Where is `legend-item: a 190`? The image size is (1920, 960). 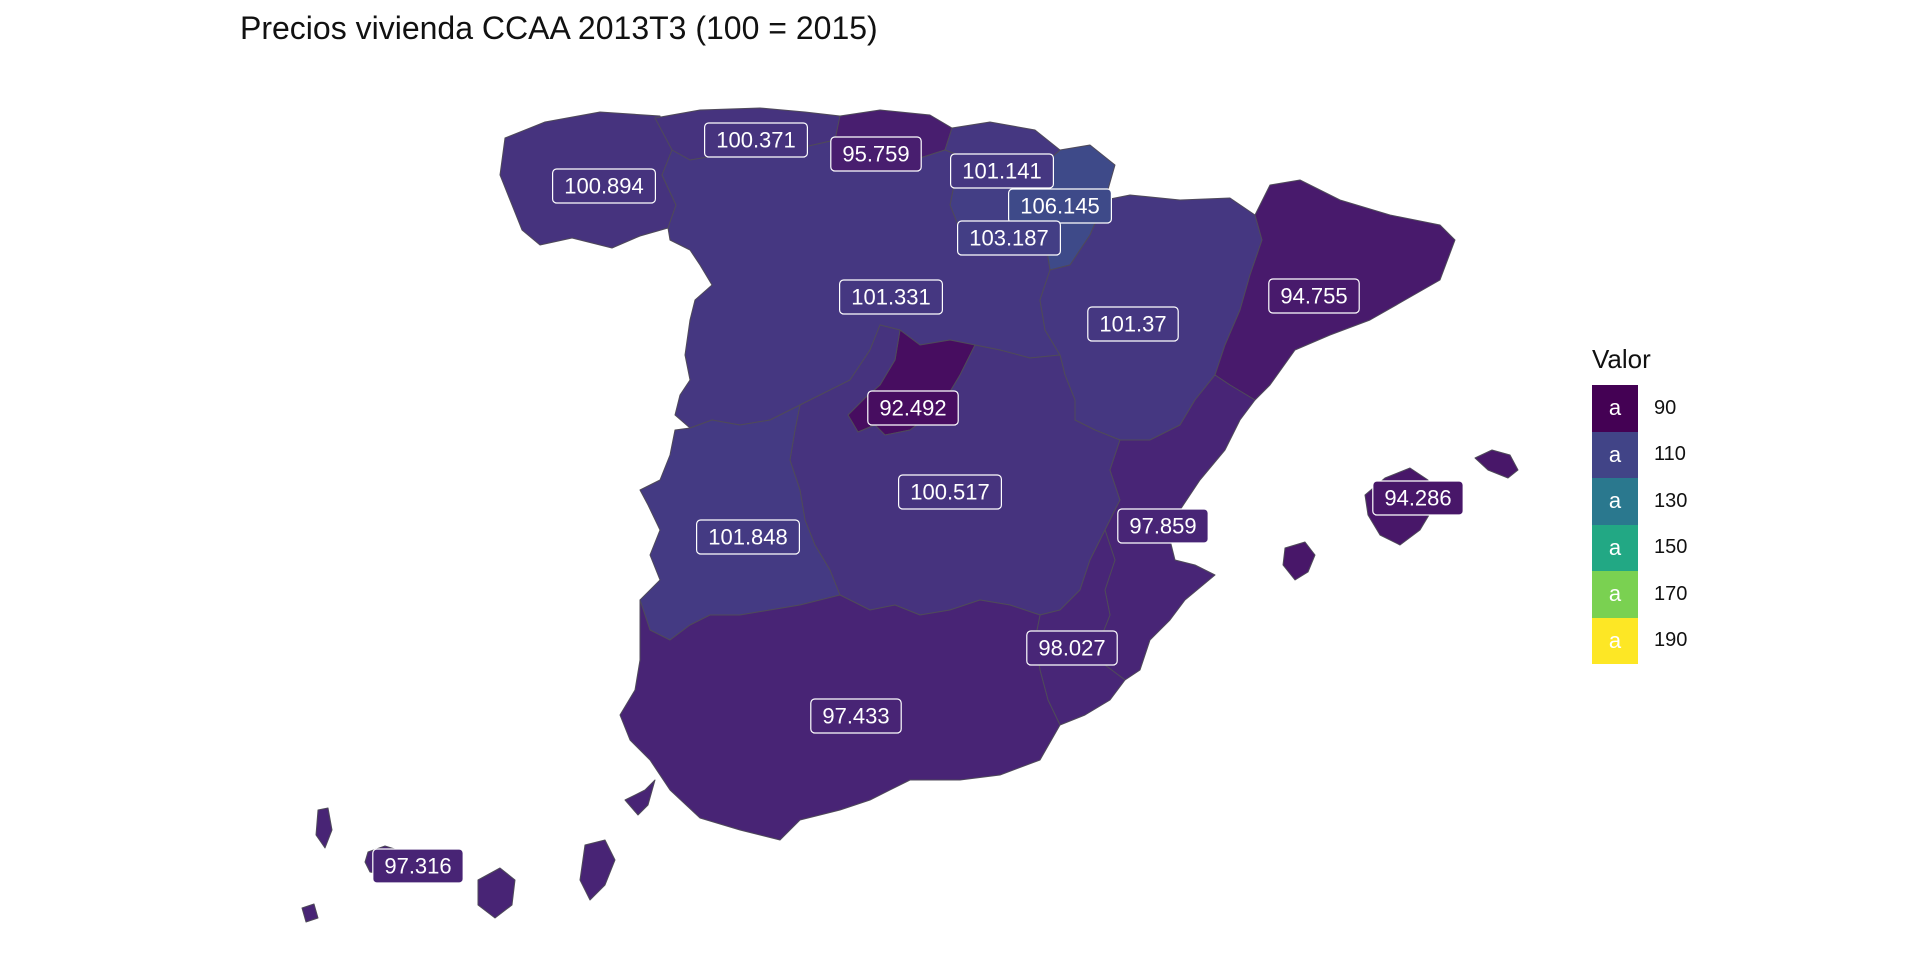 legend-item: a 190 is located at coordinates (1640, 640).